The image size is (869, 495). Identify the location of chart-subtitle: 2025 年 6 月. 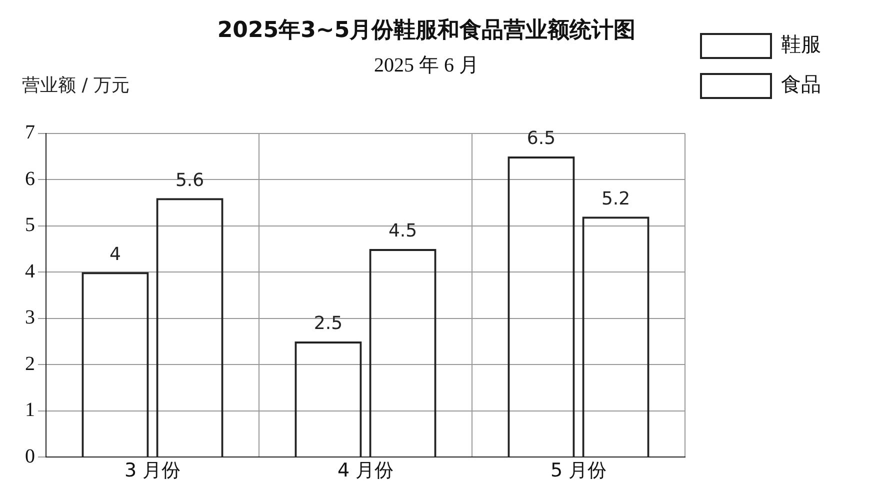
(426, 65).